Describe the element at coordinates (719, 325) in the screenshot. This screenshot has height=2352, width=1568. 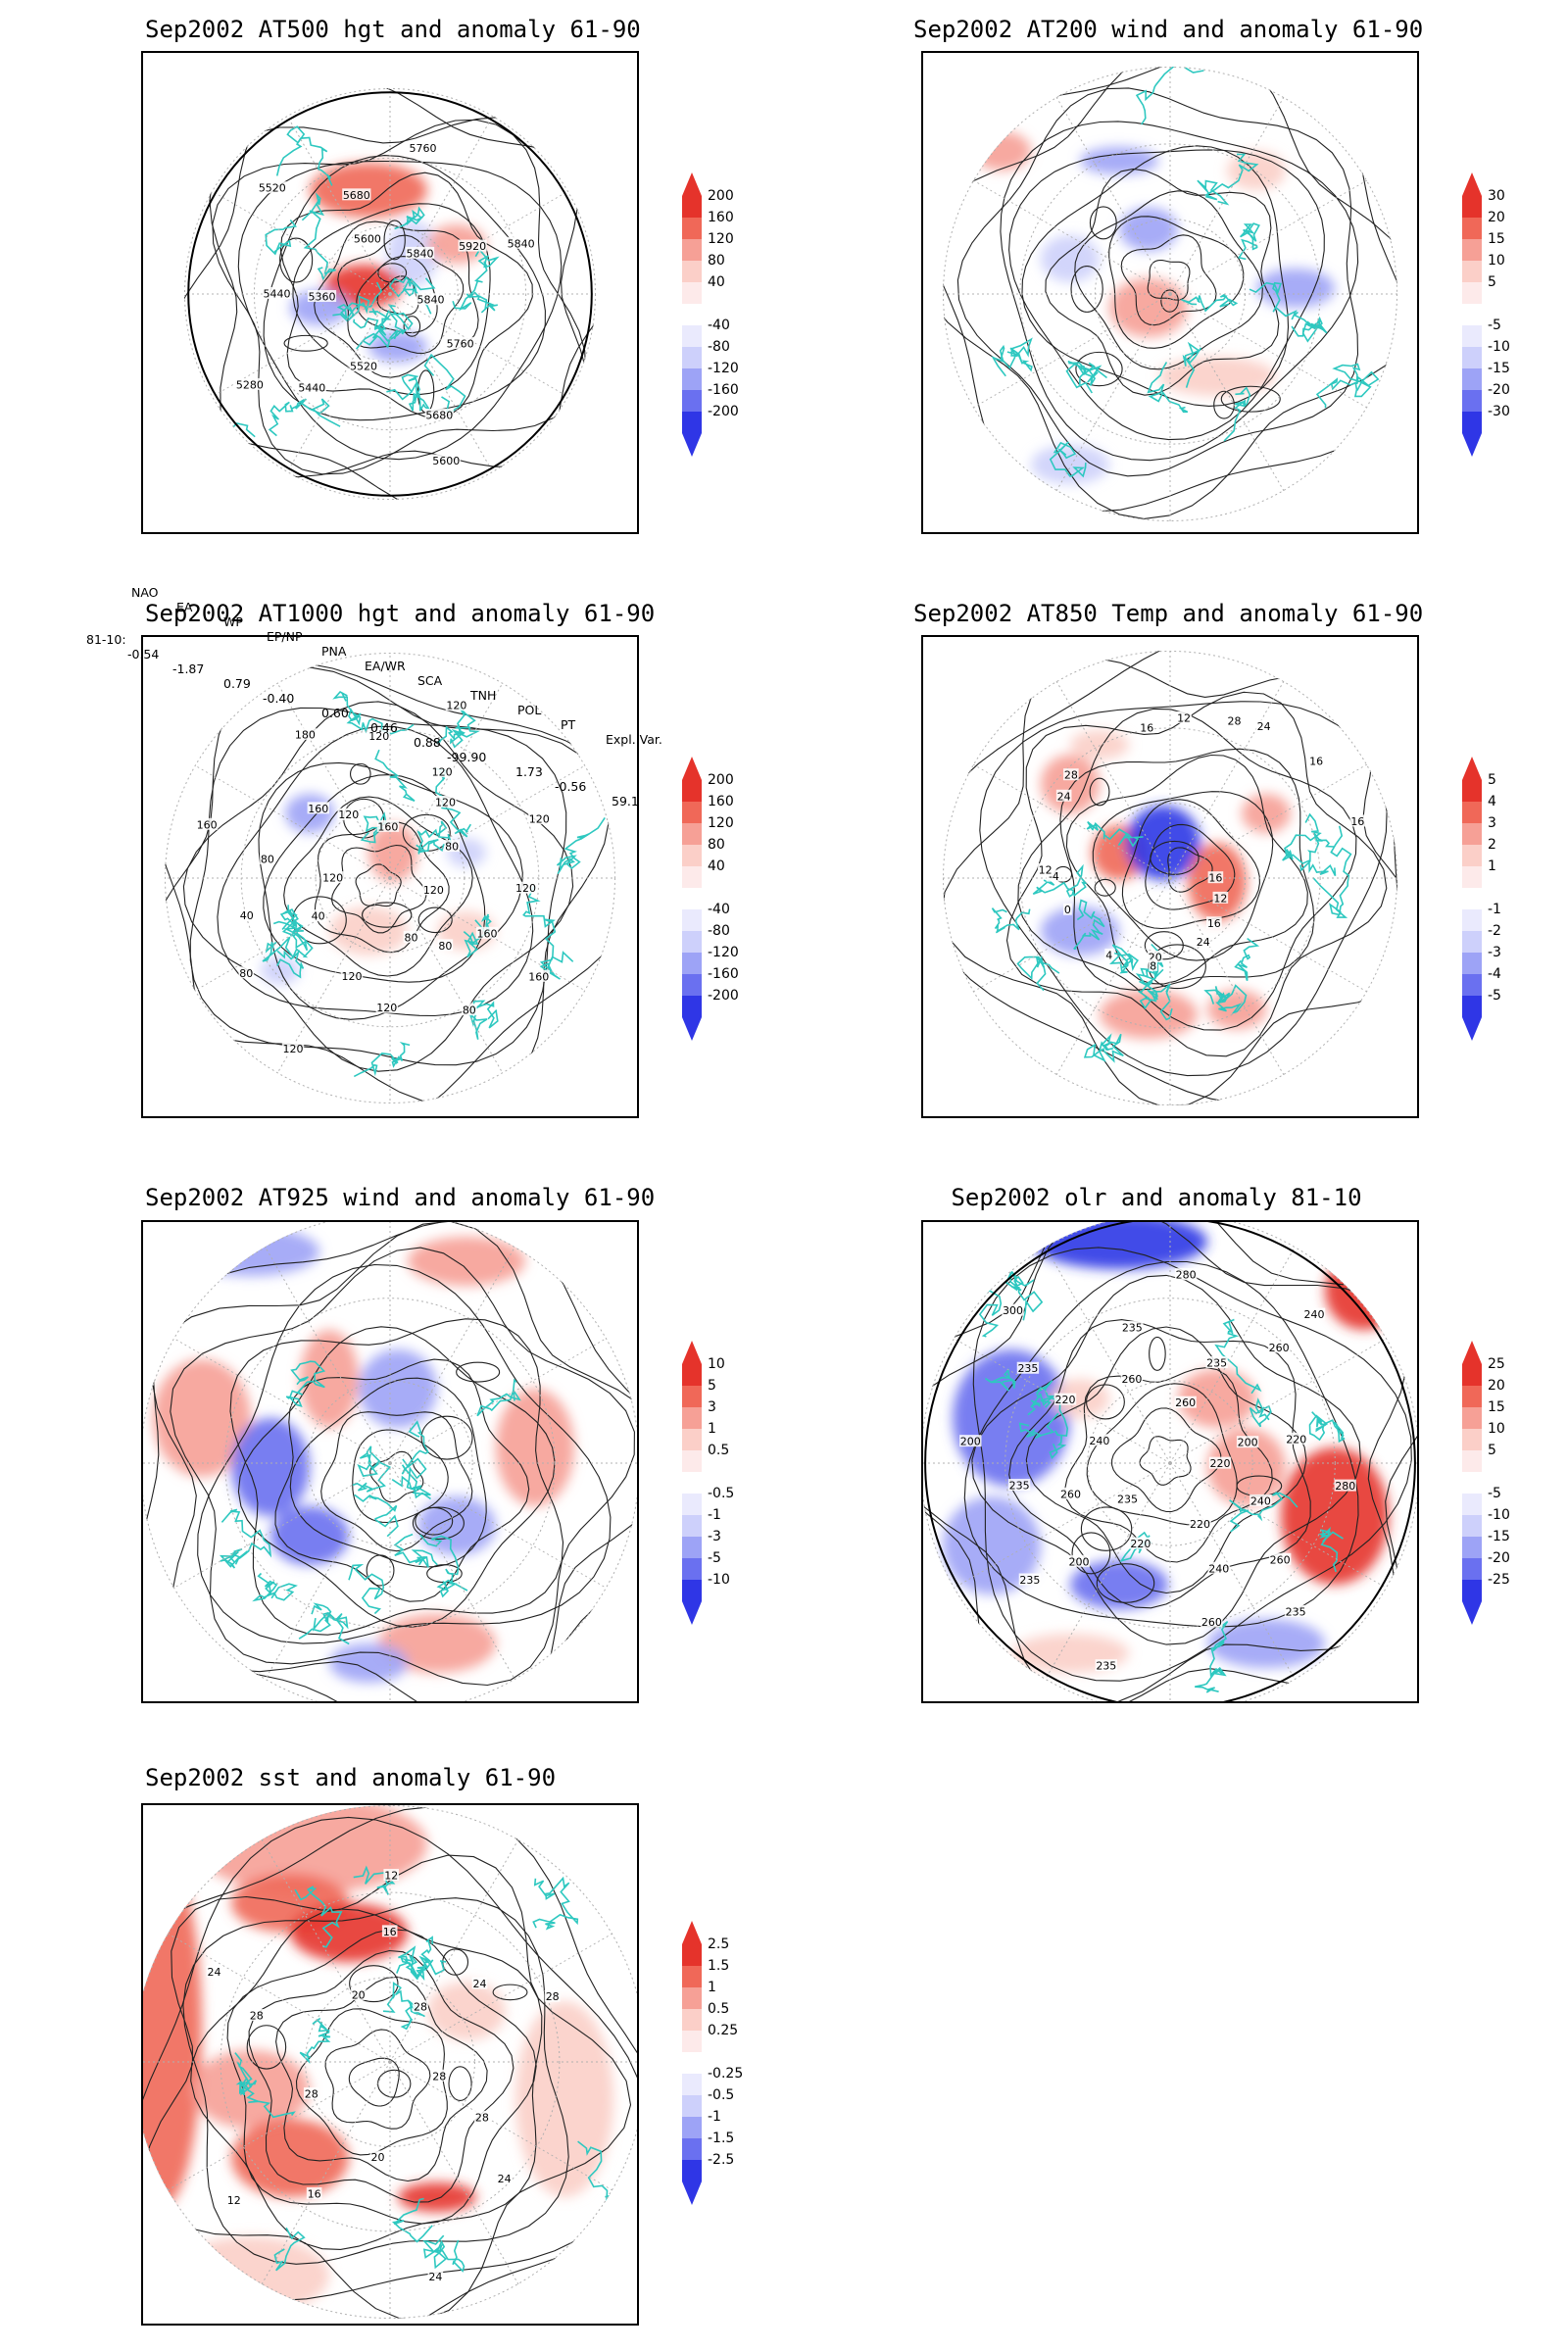
I see `colorbar-tick-label: -40` at that location.